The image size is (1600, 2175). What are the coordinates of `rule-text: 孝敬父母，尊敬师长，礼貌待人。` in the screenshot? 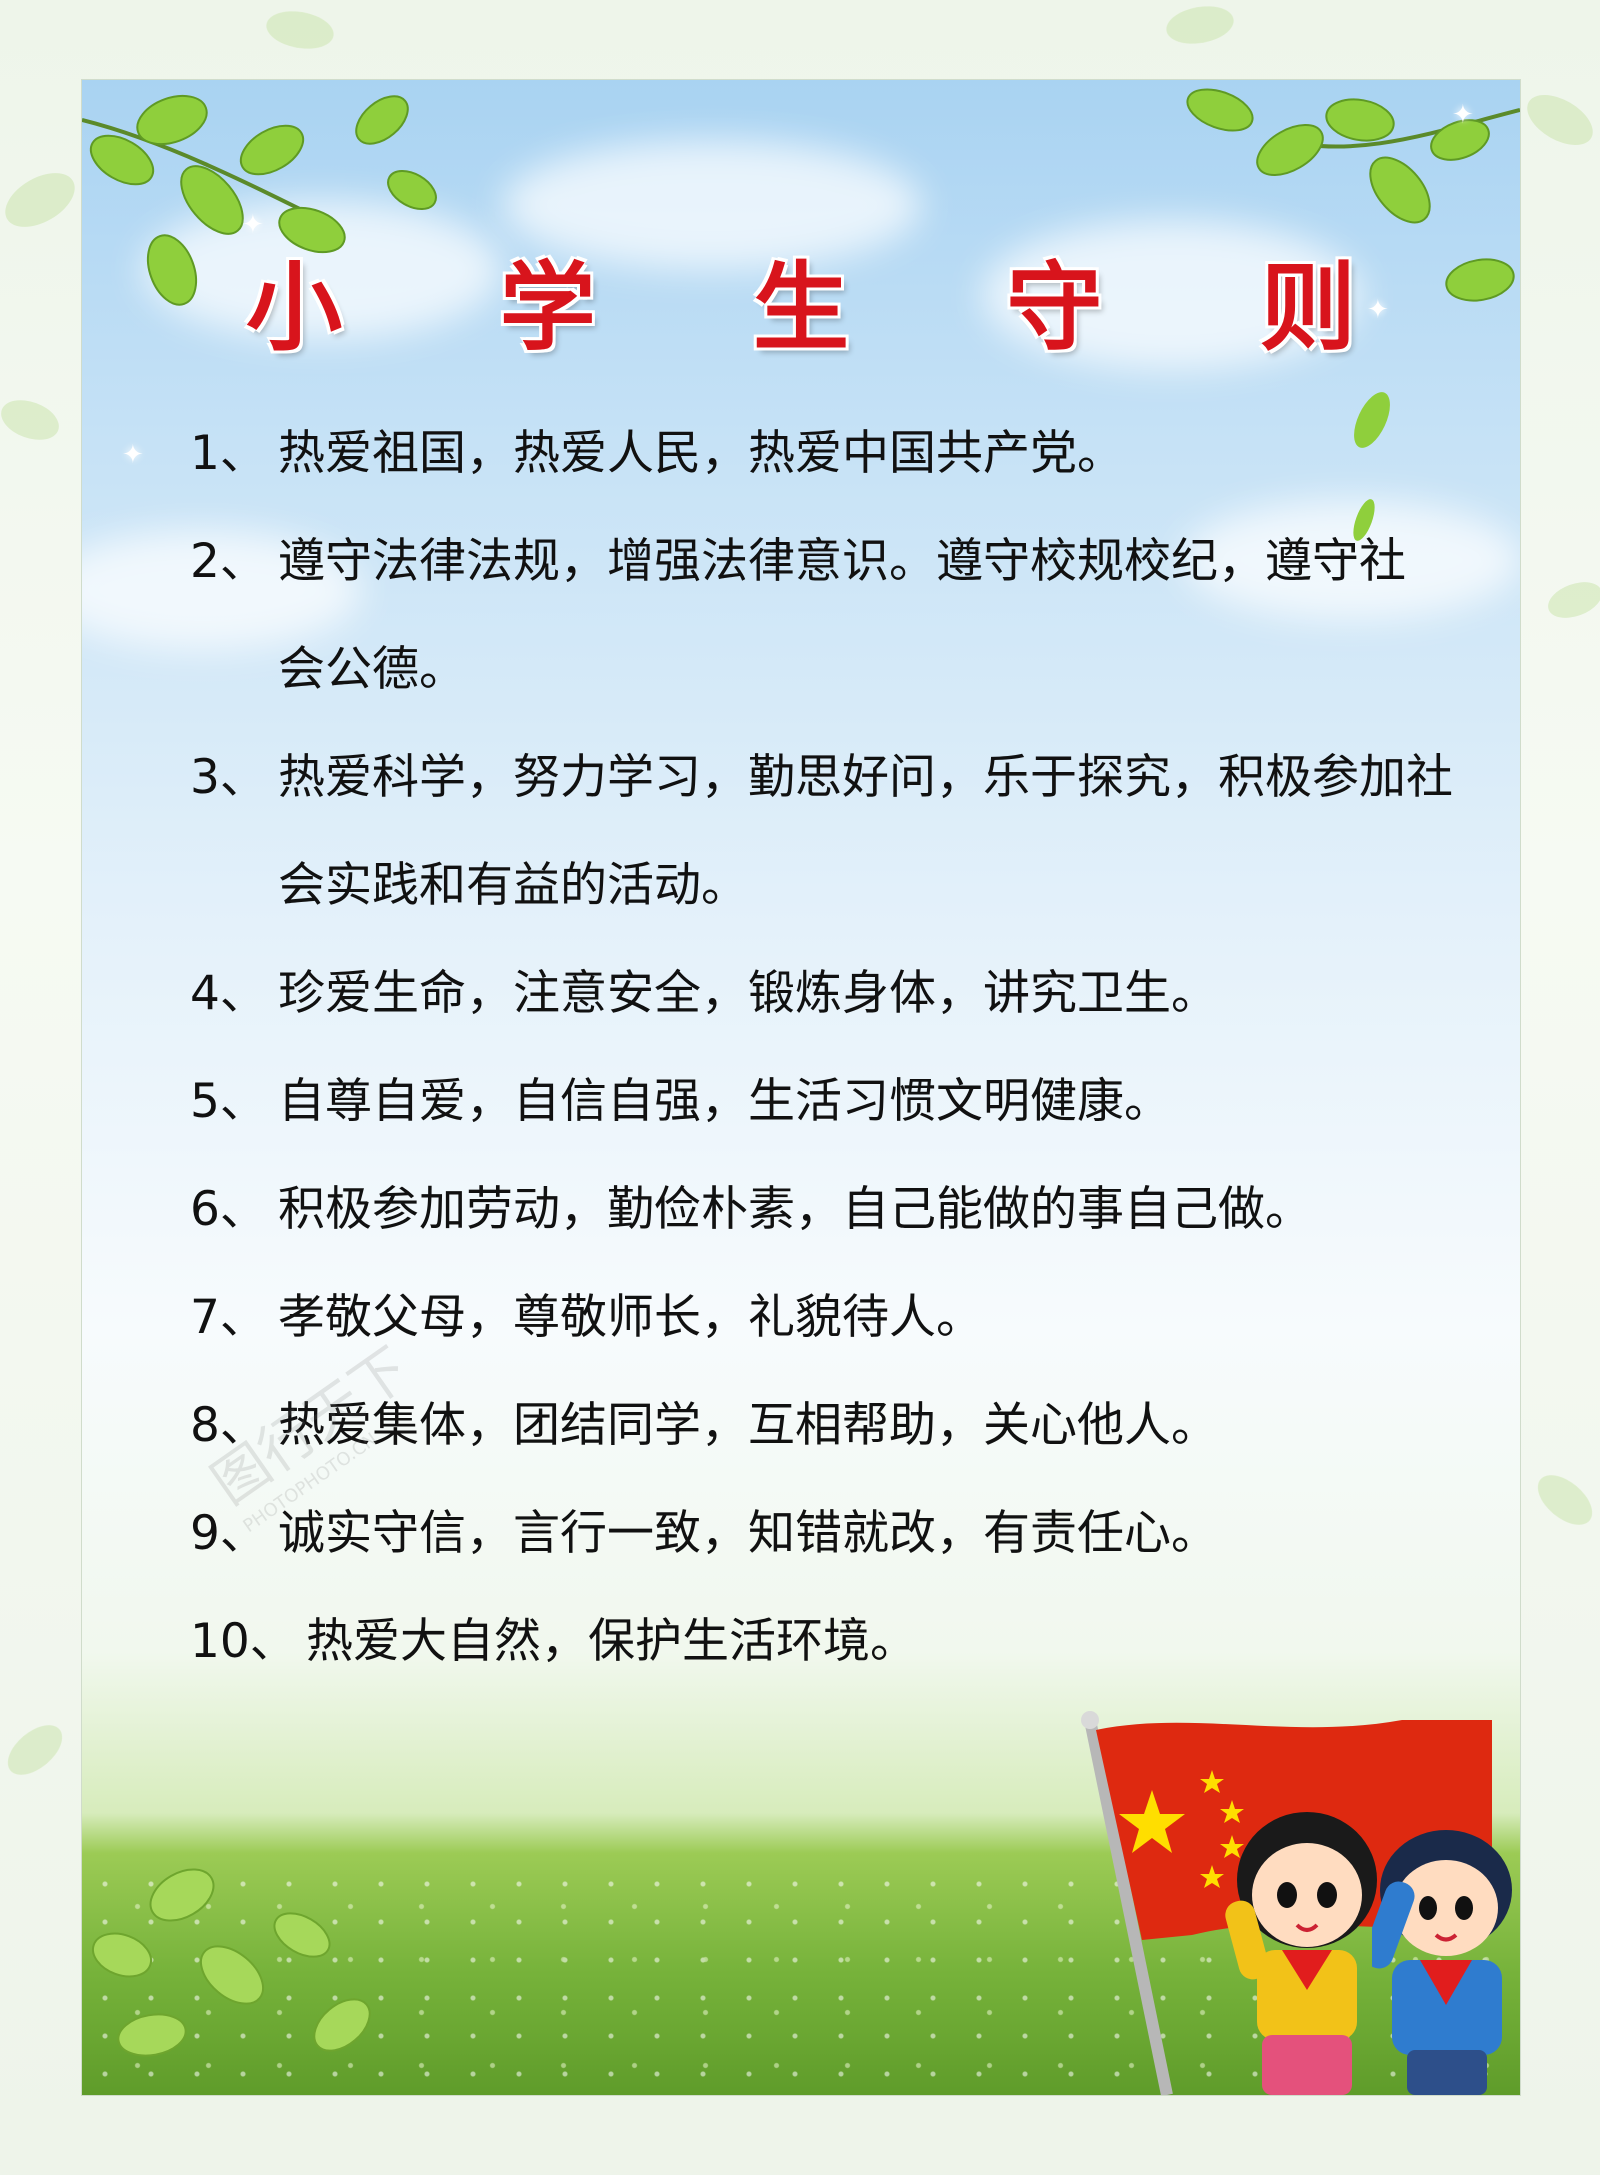 It's located at (630, 1317).